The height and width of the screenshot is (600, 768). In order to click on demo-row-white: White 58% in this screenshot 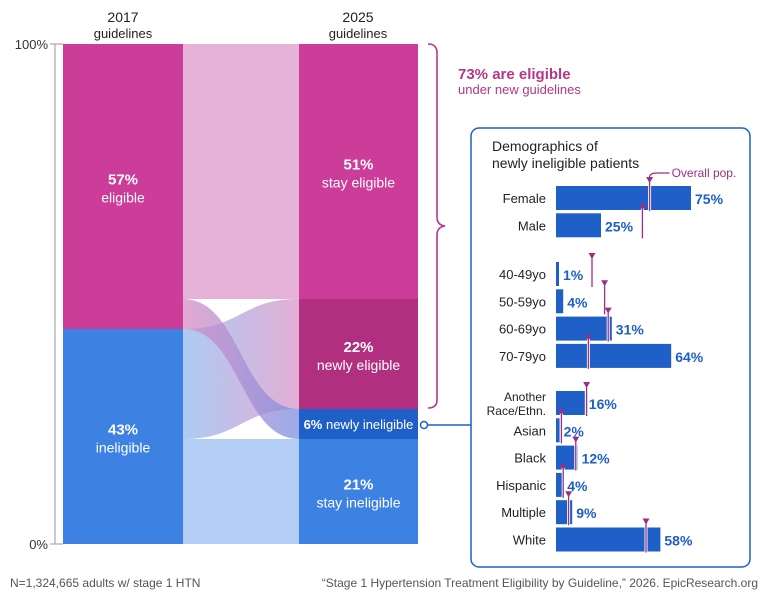, I will do `click(603, 535)`.